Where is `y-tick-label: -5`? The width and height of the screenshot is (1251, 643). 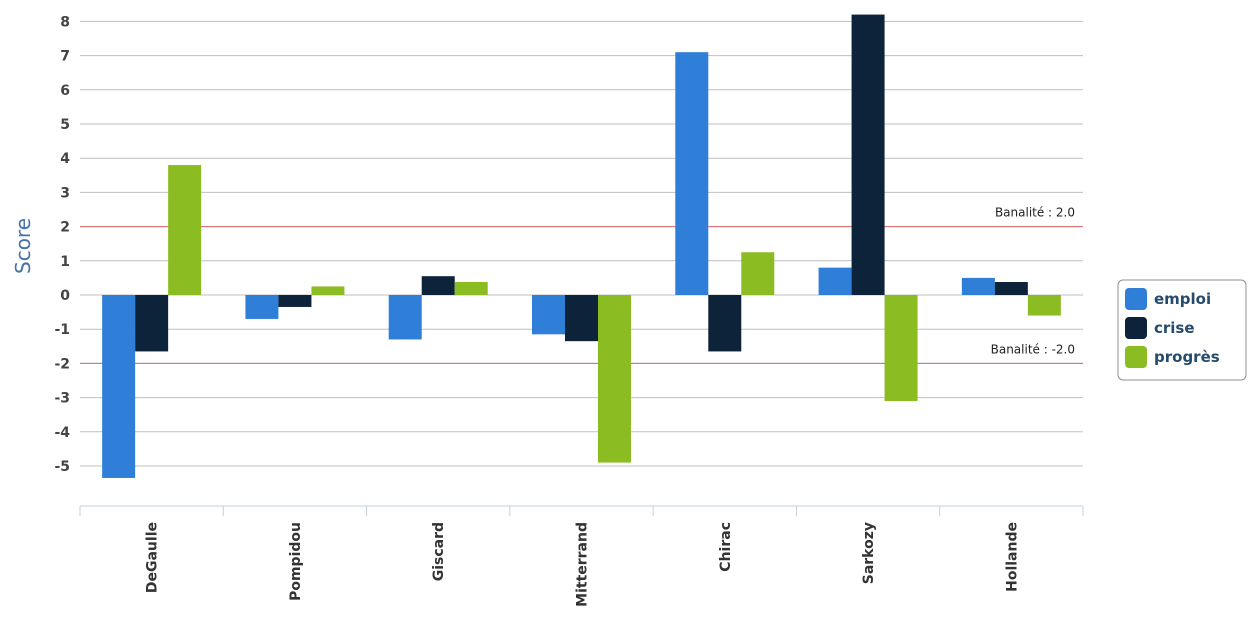
y-tick-label: -5 is located at coordinates (62, 467).